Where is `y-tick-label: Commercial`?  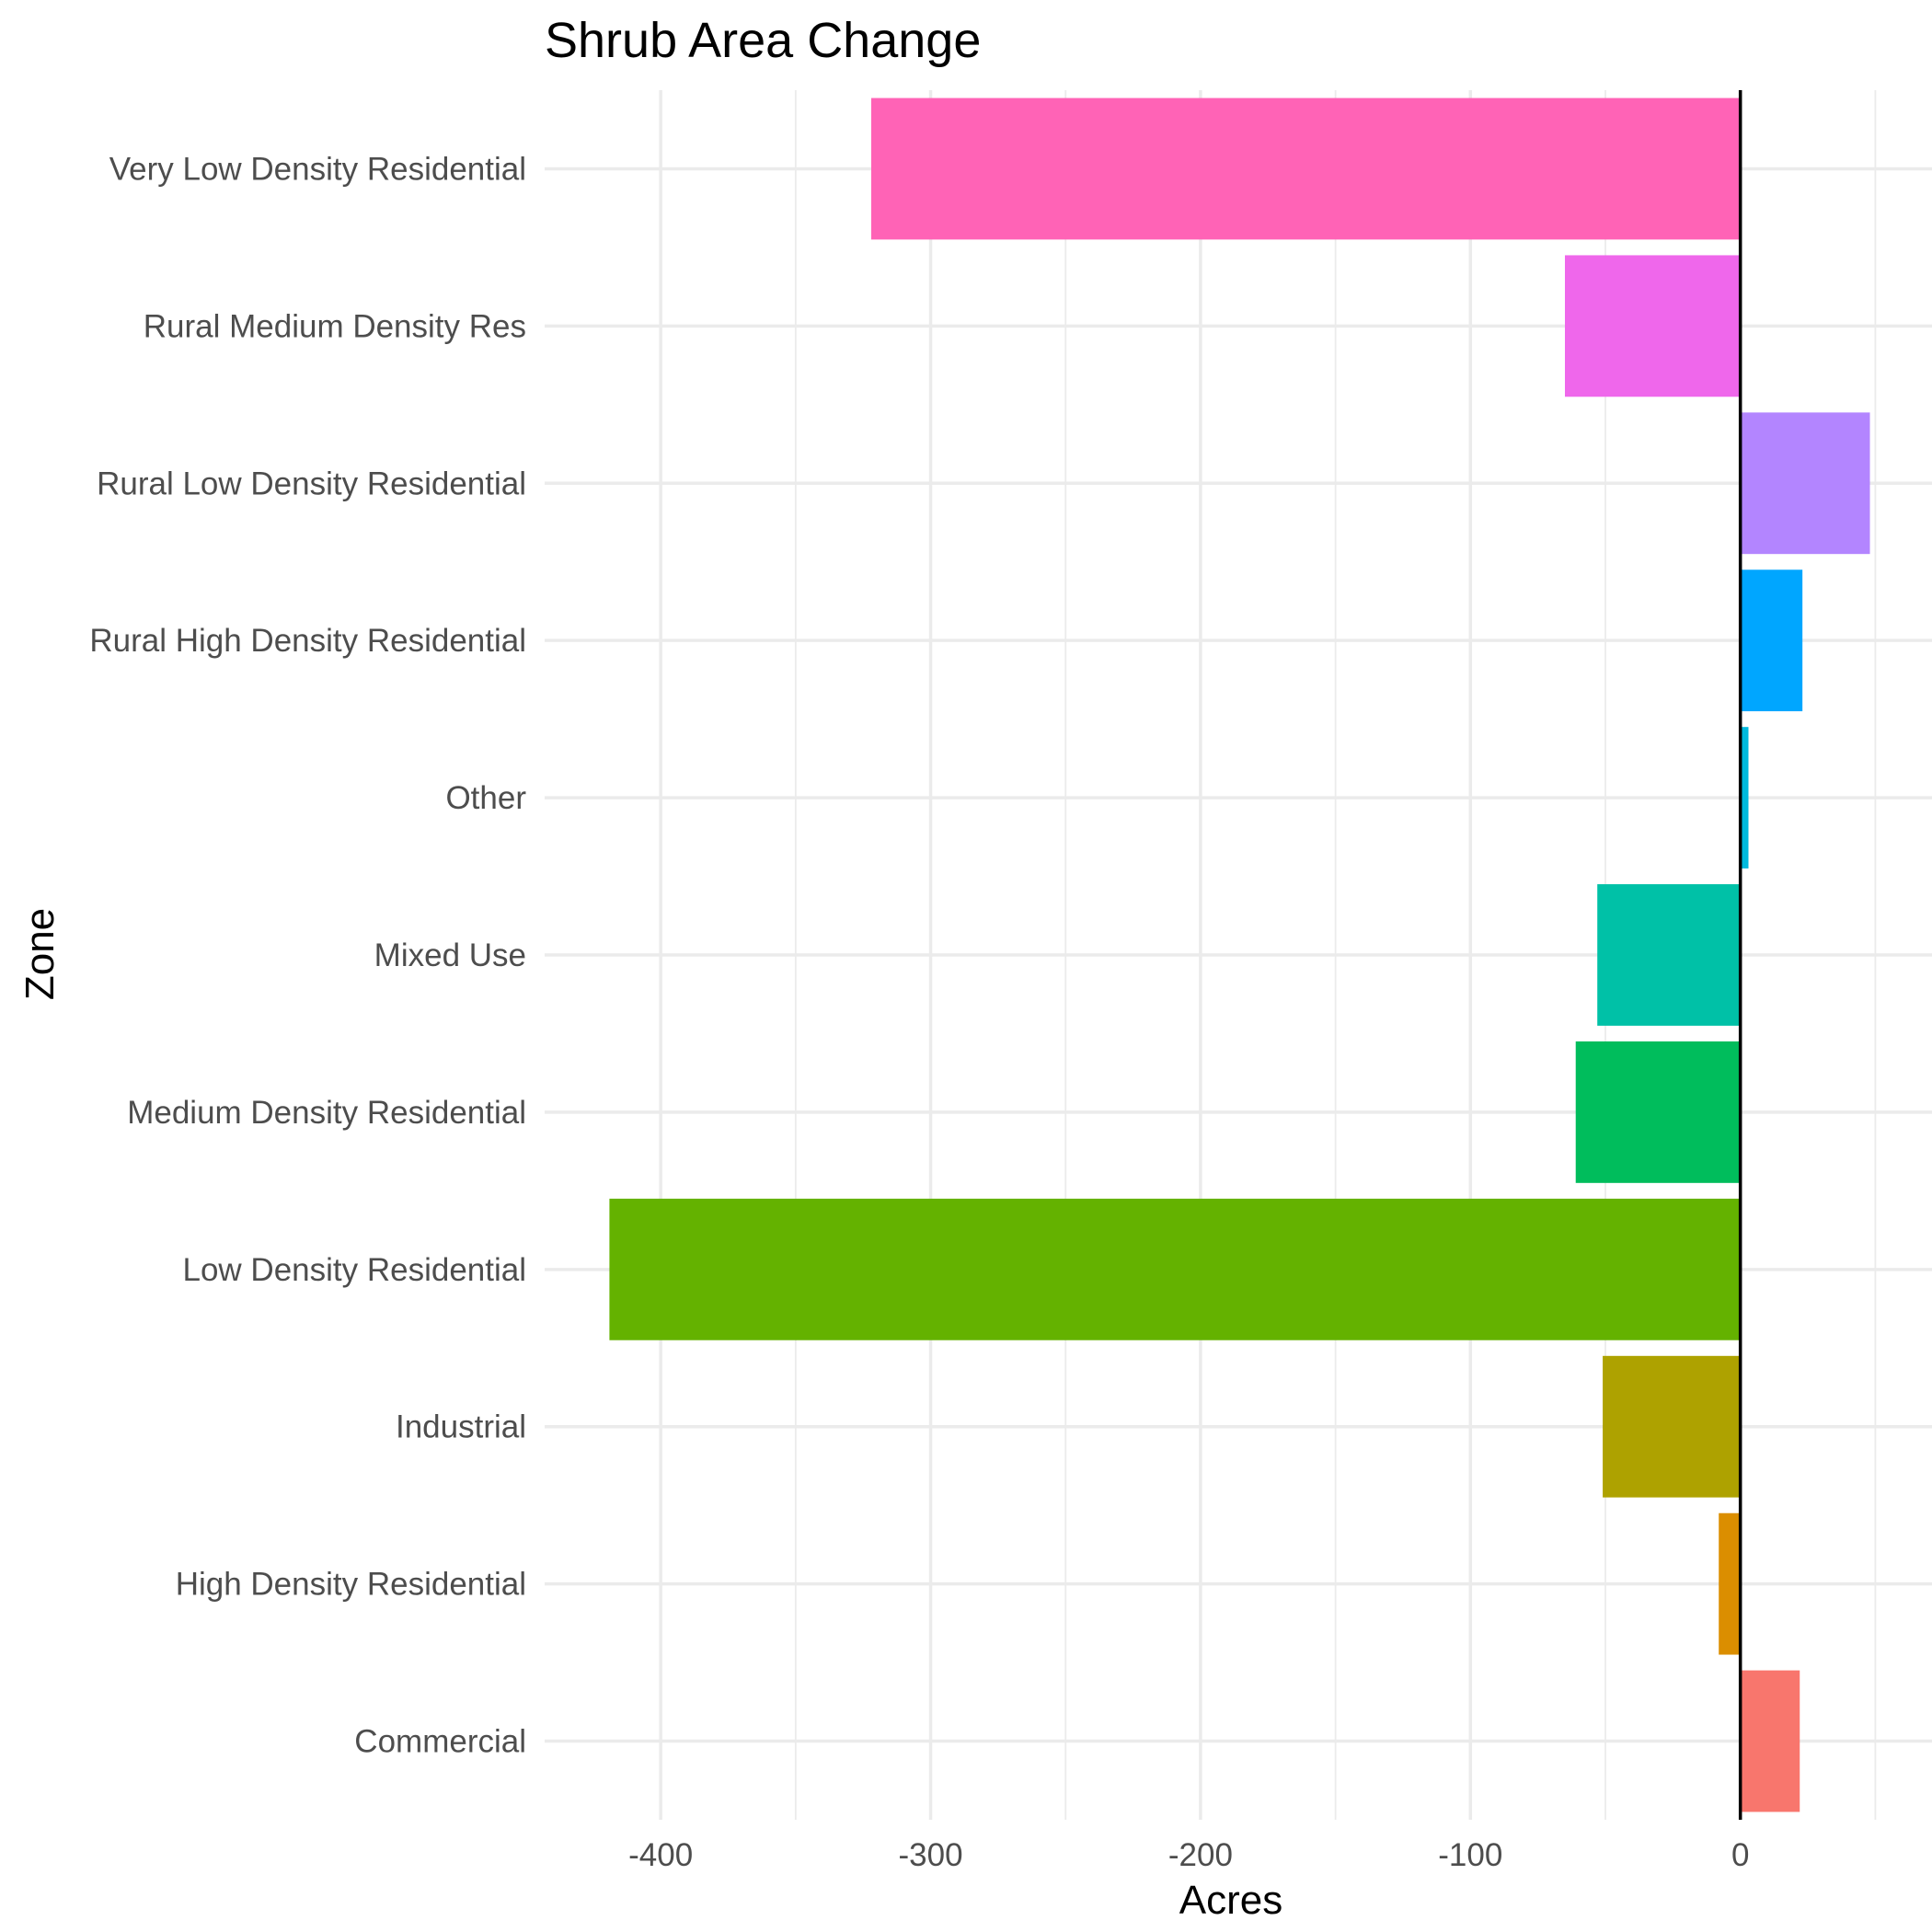 y-tick-label: Commercial is located at coordinates (440, 1742).